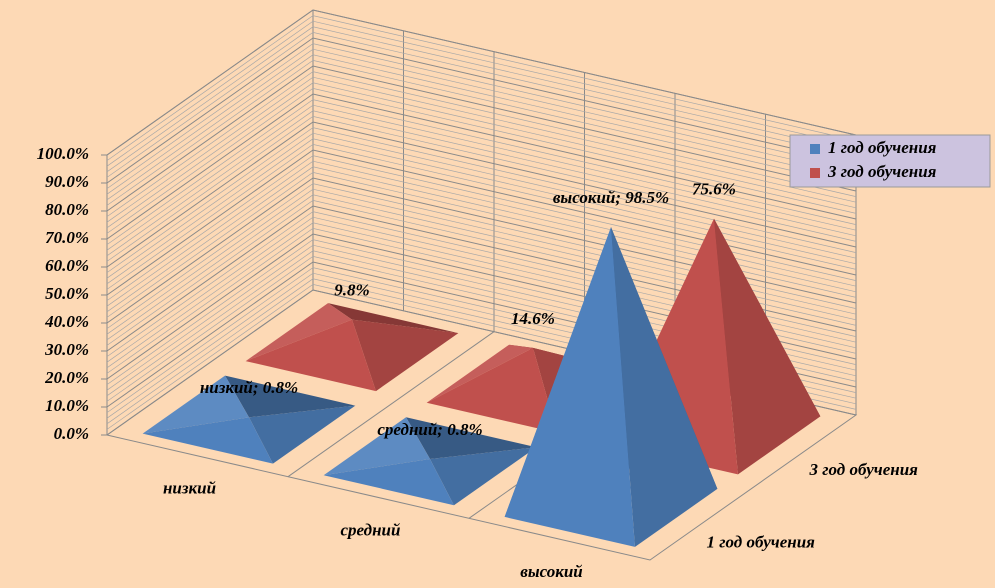  Describe the element at coordinates (761, 542) in the screenshot. I see `depth-label: 1 год обучения` at that location.